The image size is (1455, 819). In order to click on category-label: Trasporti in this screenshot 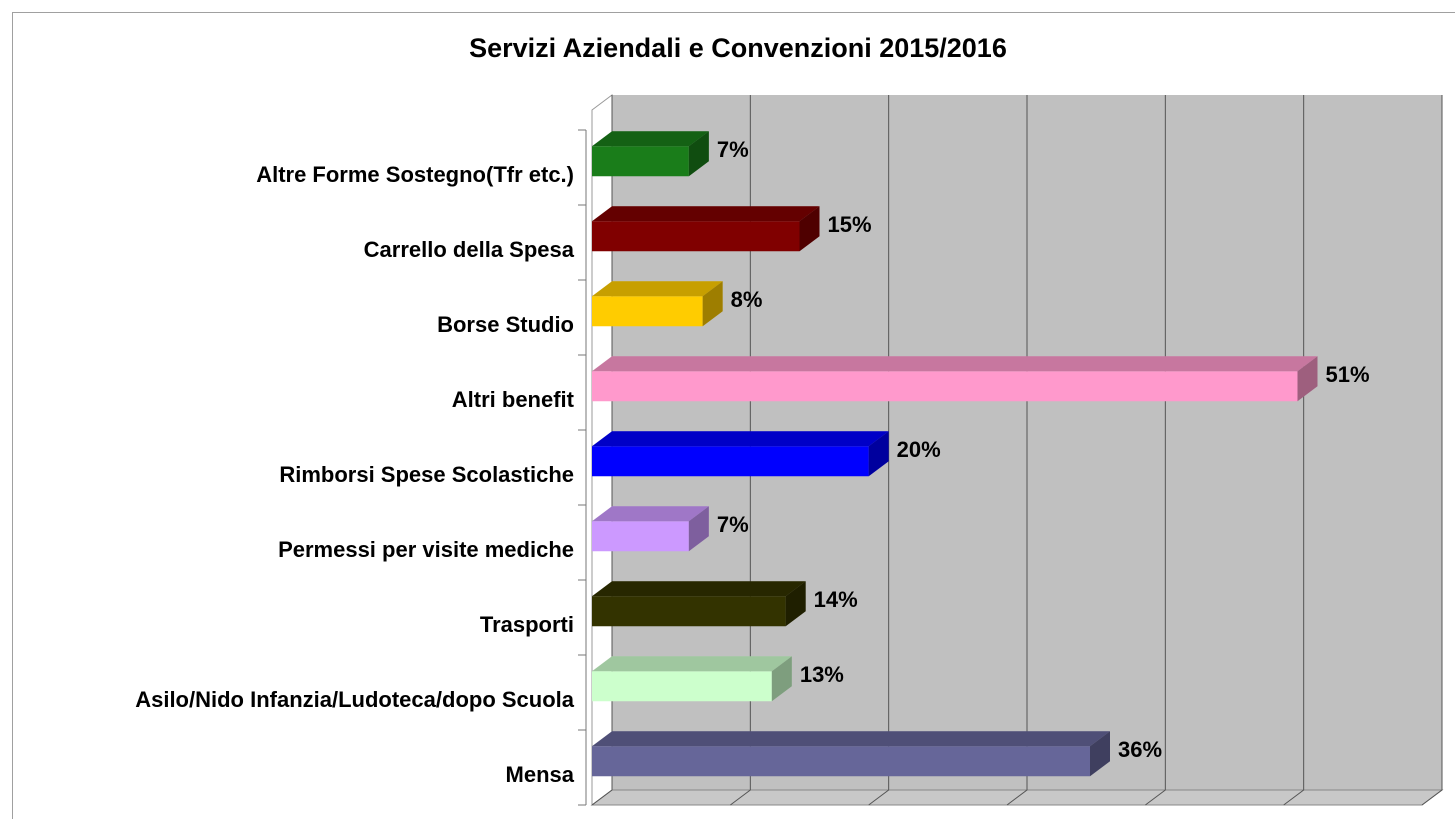, I will do `click(527, 624)`.